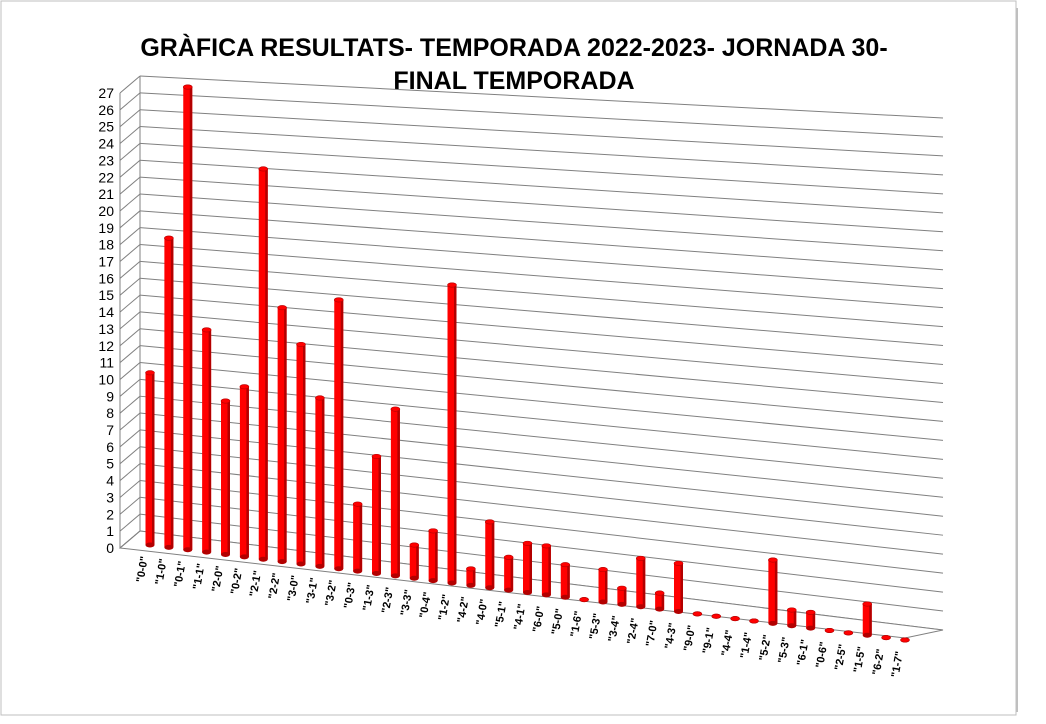  What do you see at coordinates (633, 631) in the screenshot?
I see `x-tick-label: "2-4"` at bounding box center [633, 631].